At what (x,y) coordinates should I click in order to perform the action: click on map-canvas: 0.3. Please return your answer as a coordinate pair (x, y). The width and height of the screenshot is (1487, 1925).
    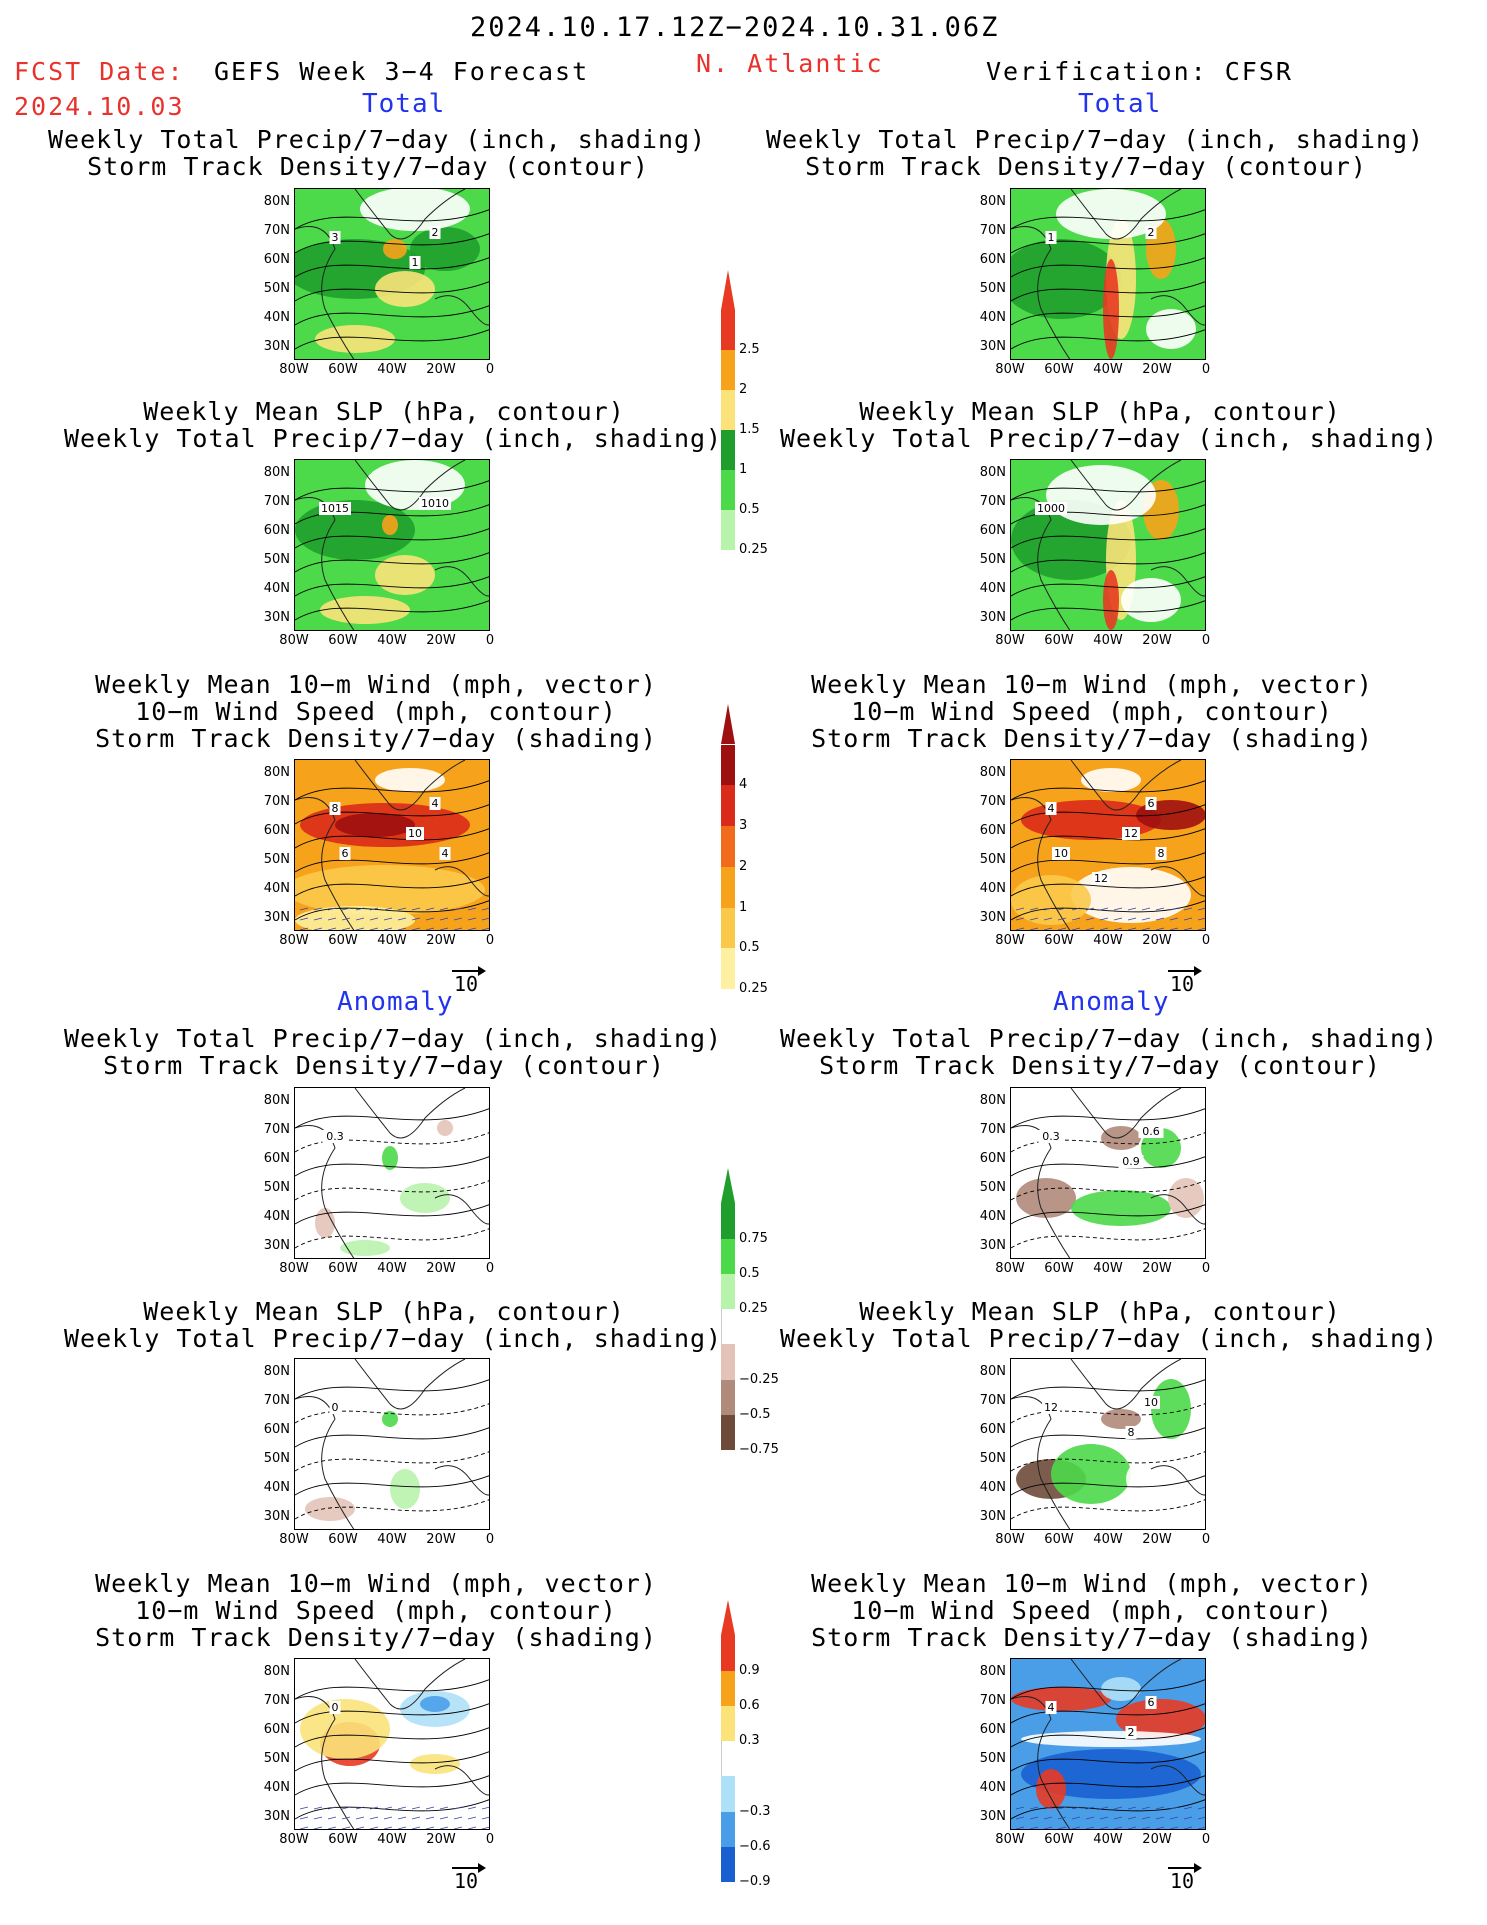
    Looking at the image, I should click on (392, 1173).